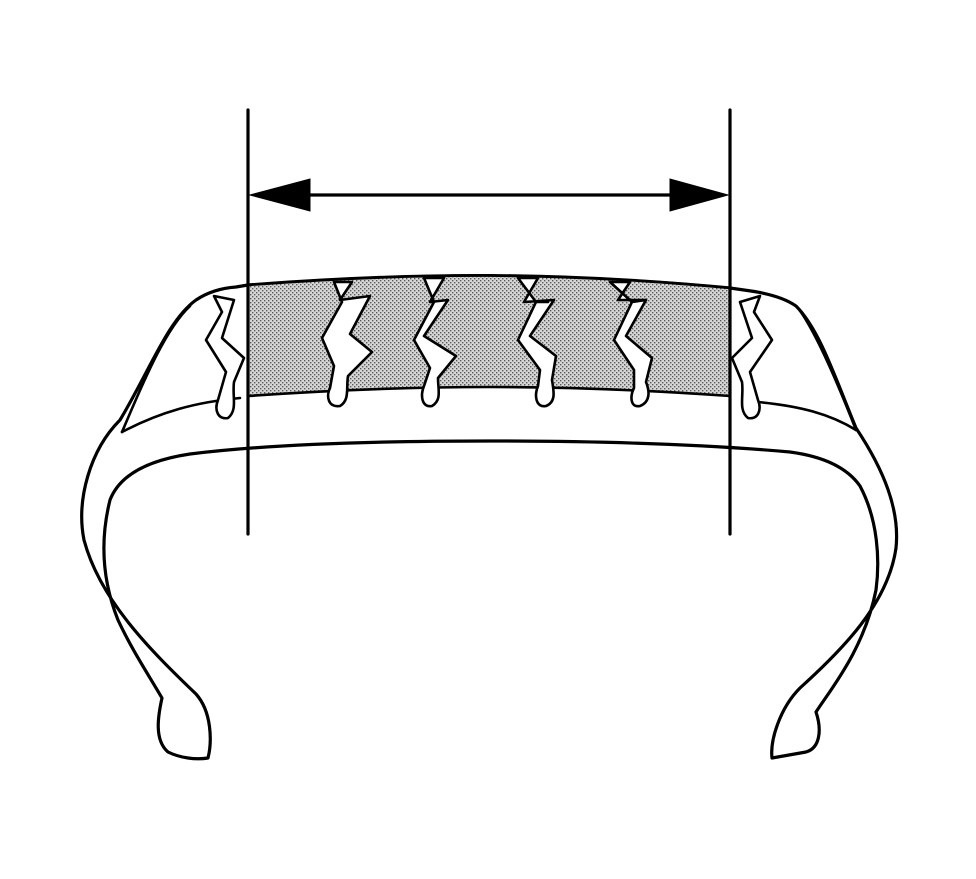  Describe the element at coordinates (639, 301) in the screenshot. I see `tread-groove-6-line` at that location.